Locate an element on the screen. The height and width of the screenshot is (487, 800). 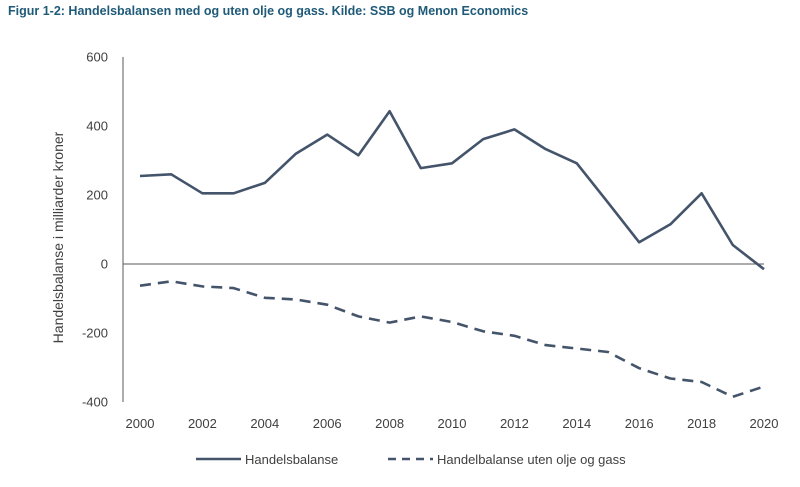
y-tick-label: 200 is located at coordinates (97, 195).